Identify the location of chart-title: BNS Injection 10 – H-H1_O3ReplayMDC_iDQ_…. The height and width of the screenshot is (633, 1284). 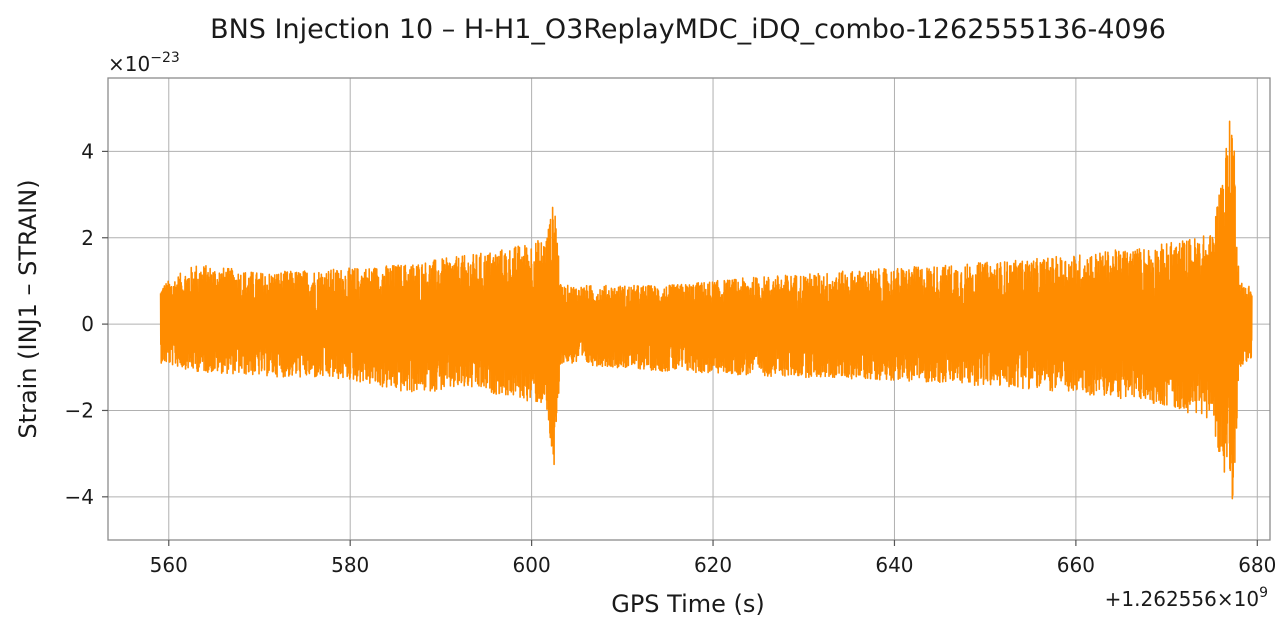
(688, 29).